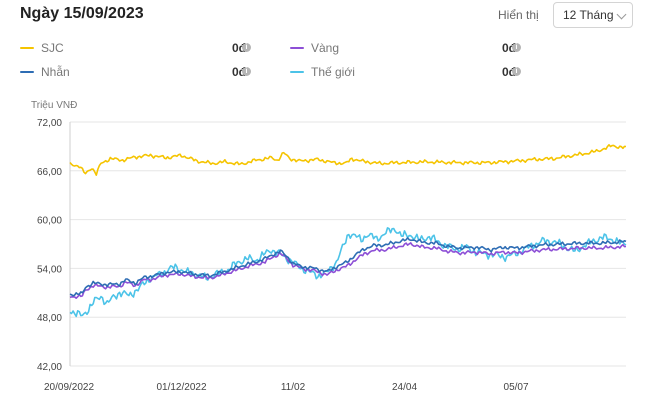  Describe the element at coordinates (49, 318) in the screenshot. I see `y-tick-label: 48,00` at that location.